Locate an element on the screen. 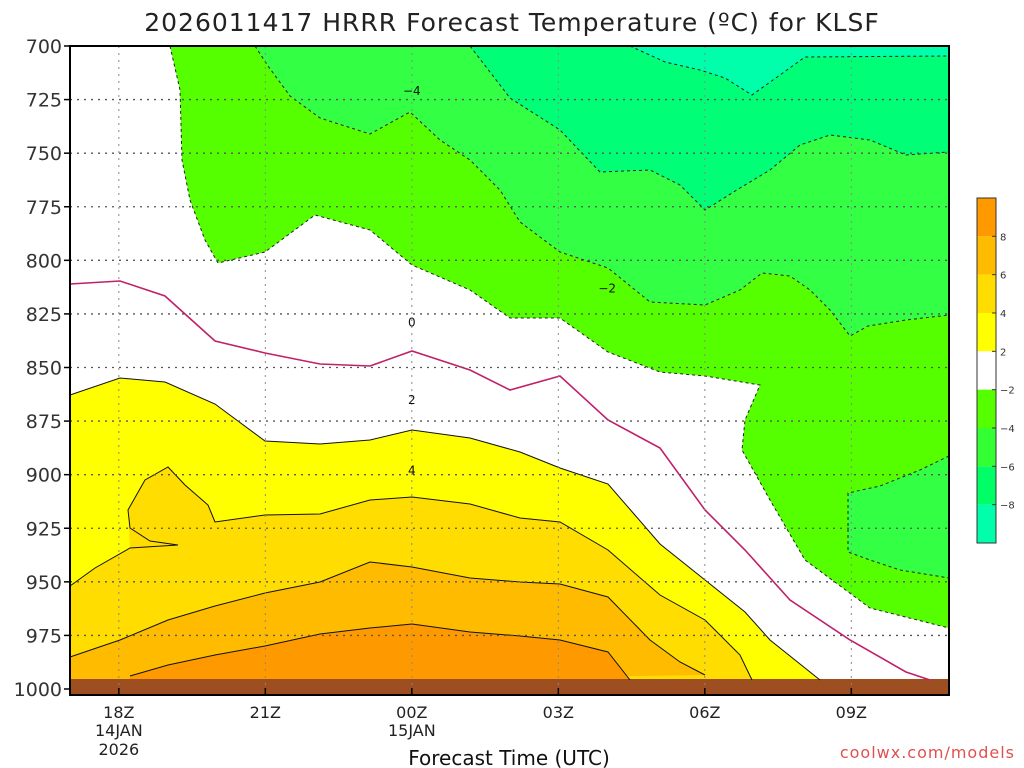 The image size is (1024, 768). colorbar-tick-label: −2 is located at coordinates (1007, 391).